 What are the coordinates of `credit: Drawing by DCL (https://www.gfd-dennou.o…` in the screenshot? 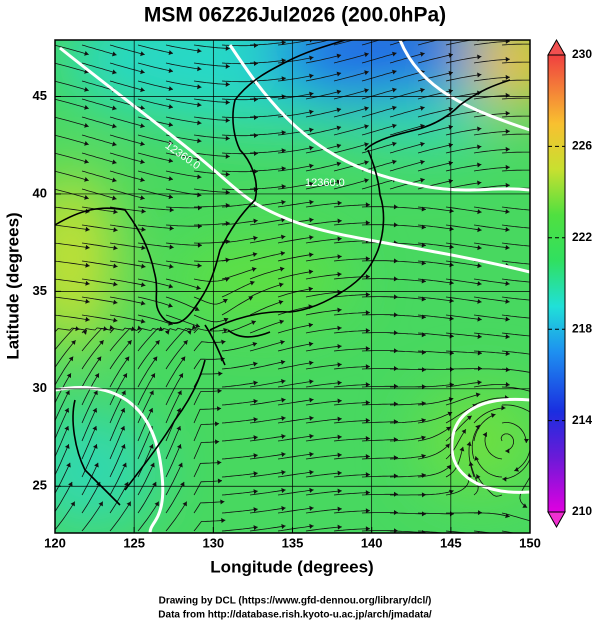 It's located at (295, 601).